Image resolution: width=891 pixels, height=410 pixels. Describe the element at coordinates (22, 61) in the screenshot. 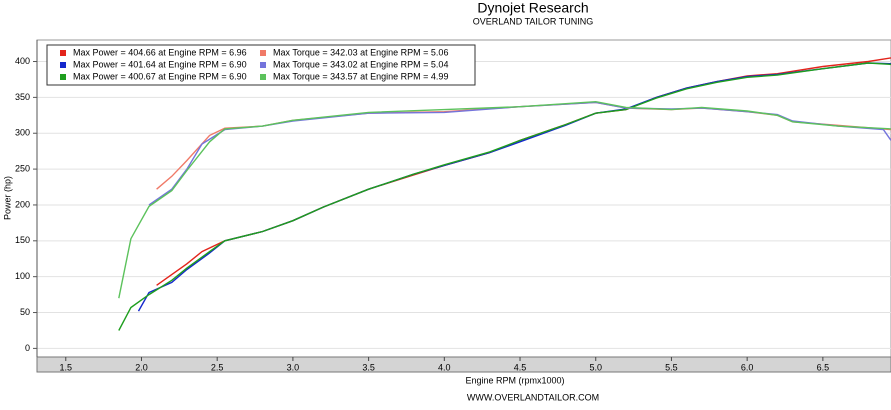

I see `y-tick-label: 400` at that location.